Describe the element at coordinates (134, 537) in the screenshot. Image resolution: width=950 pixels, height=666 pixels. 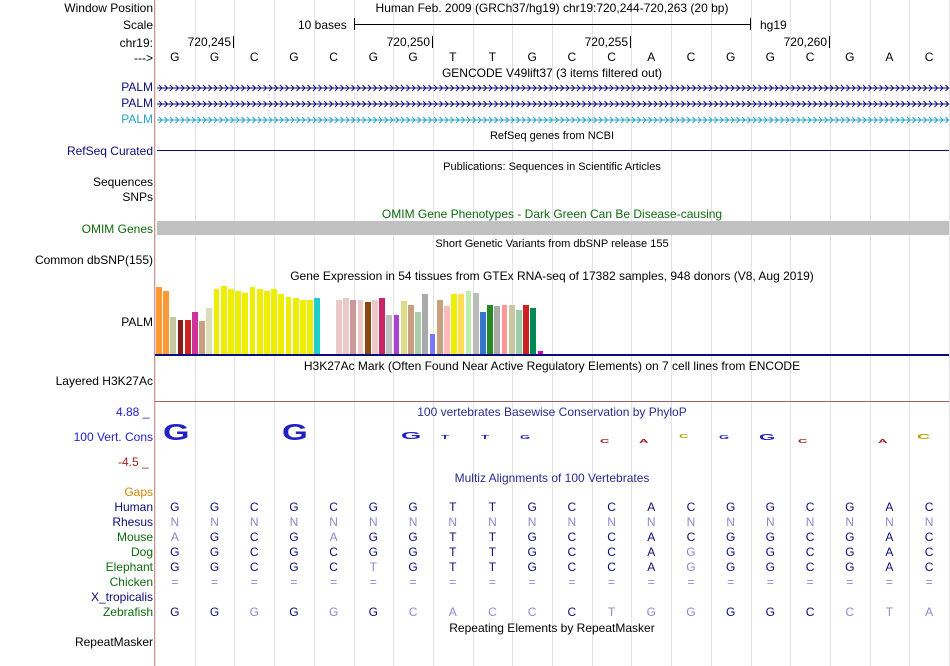
I see `species-label: Mouse` at that location.